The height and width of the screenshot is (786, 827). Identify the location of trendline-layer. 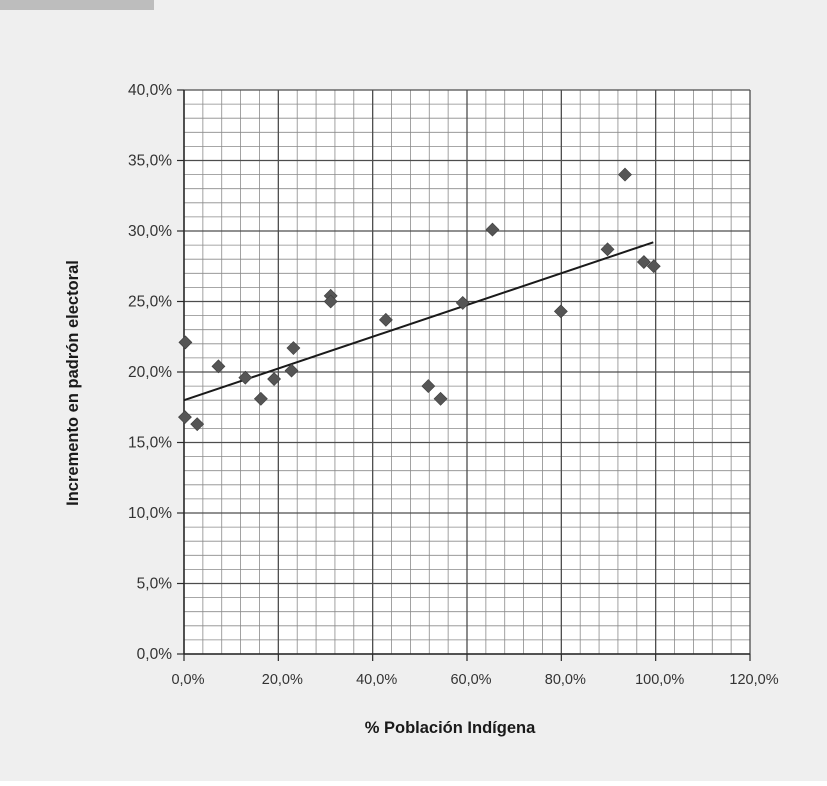
(418, 321).